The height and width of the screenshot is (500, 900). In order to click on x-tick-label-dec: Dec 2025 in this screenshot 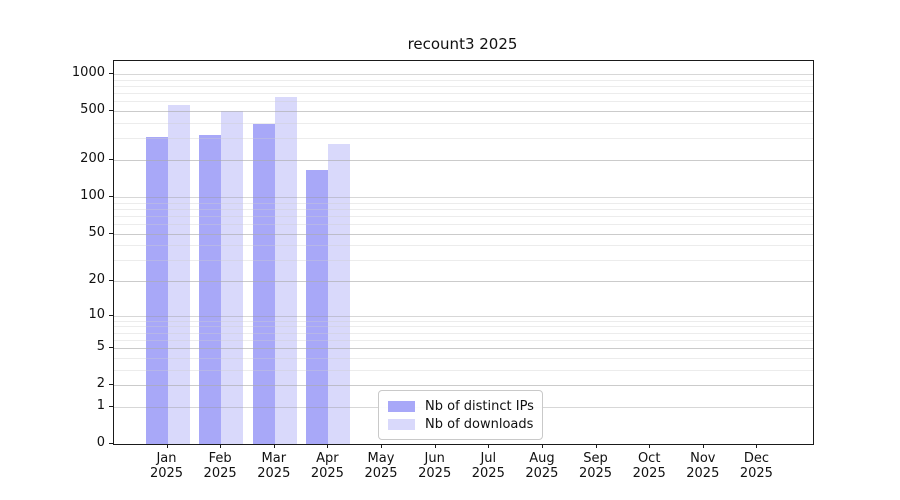, I will do `click(756, 466)`.